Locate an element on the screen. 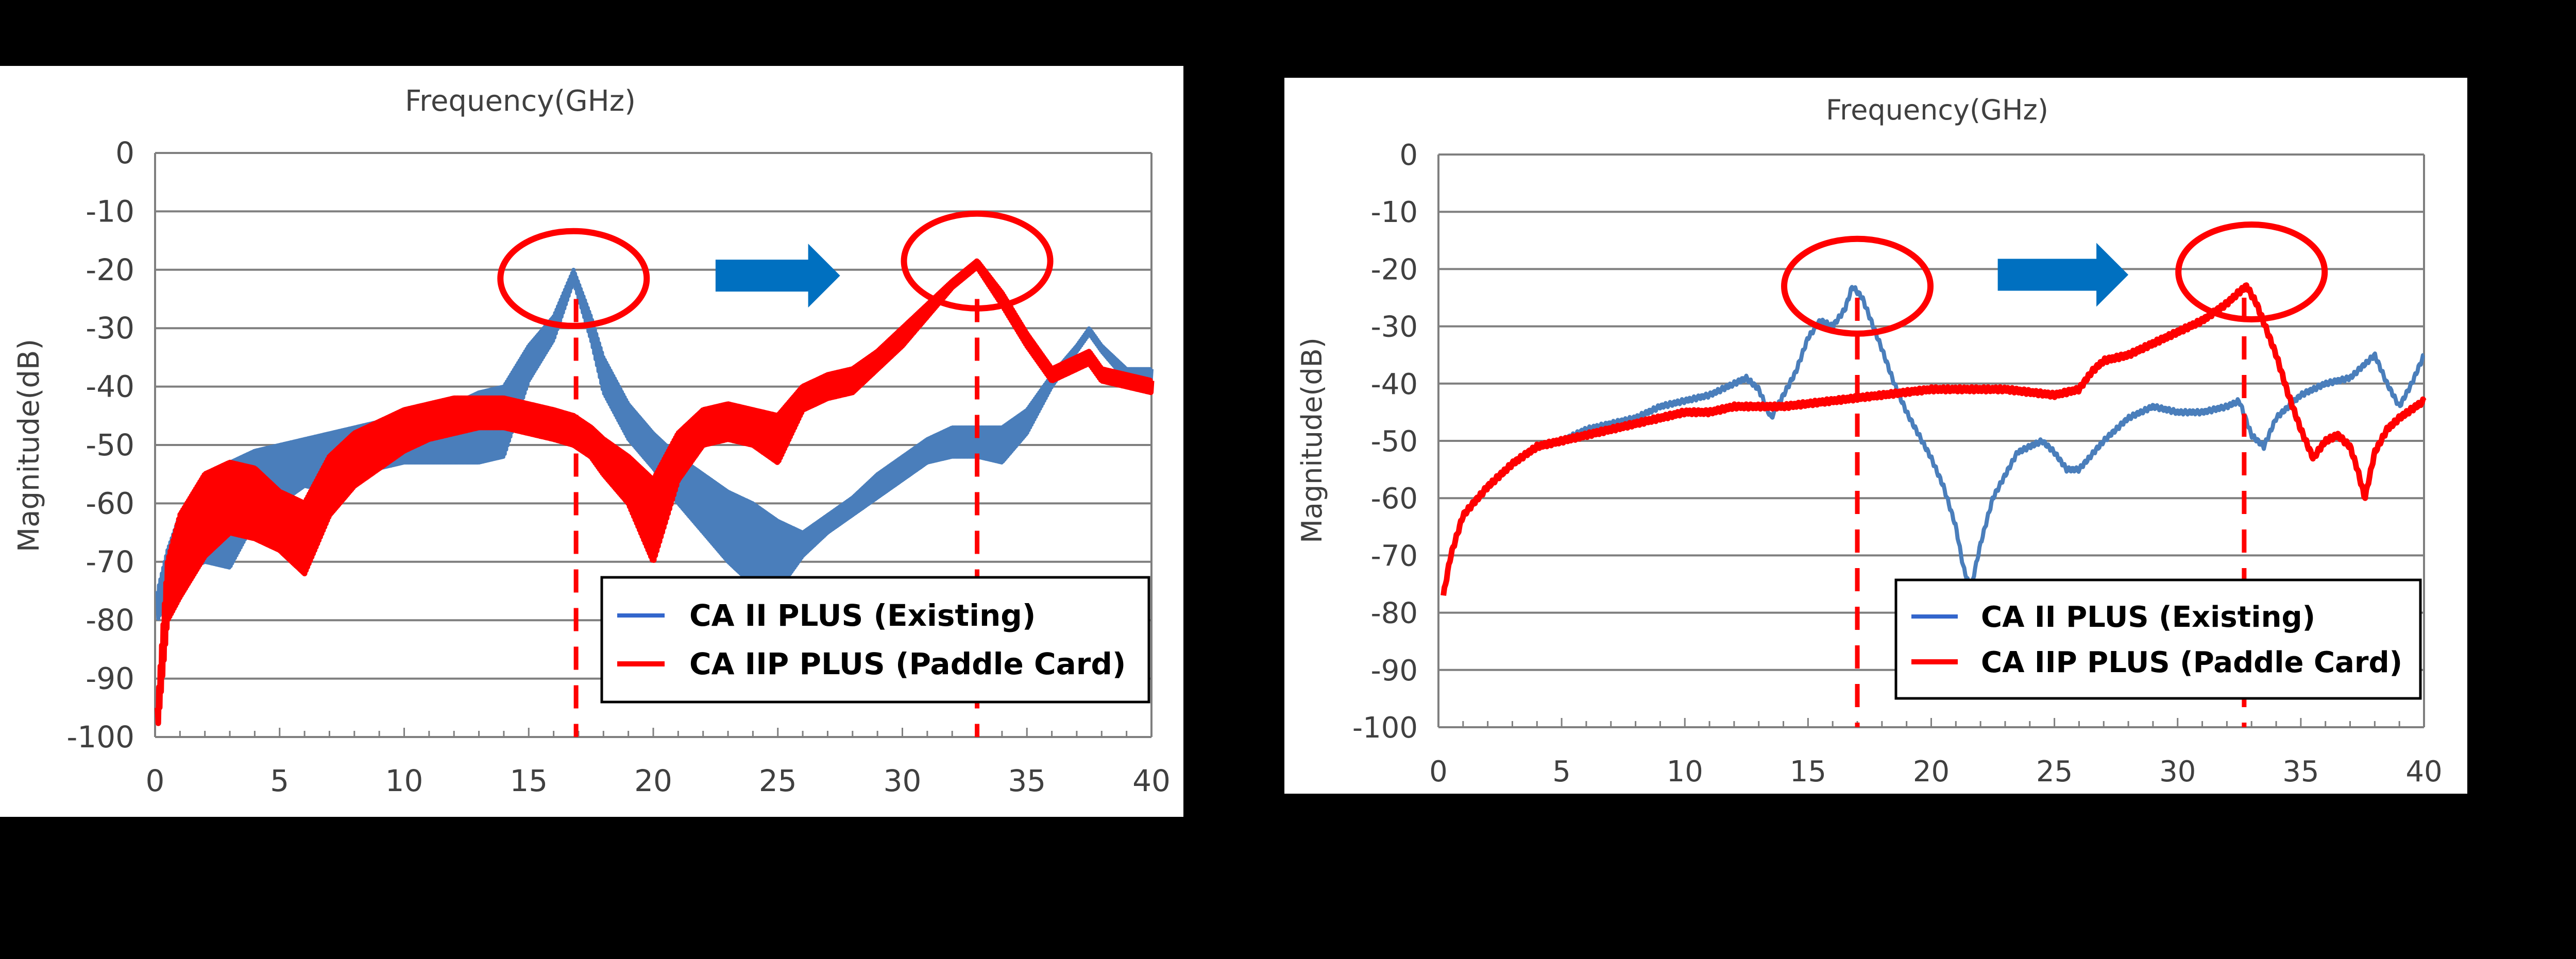  annotations is located at coordinates (2054, 474).